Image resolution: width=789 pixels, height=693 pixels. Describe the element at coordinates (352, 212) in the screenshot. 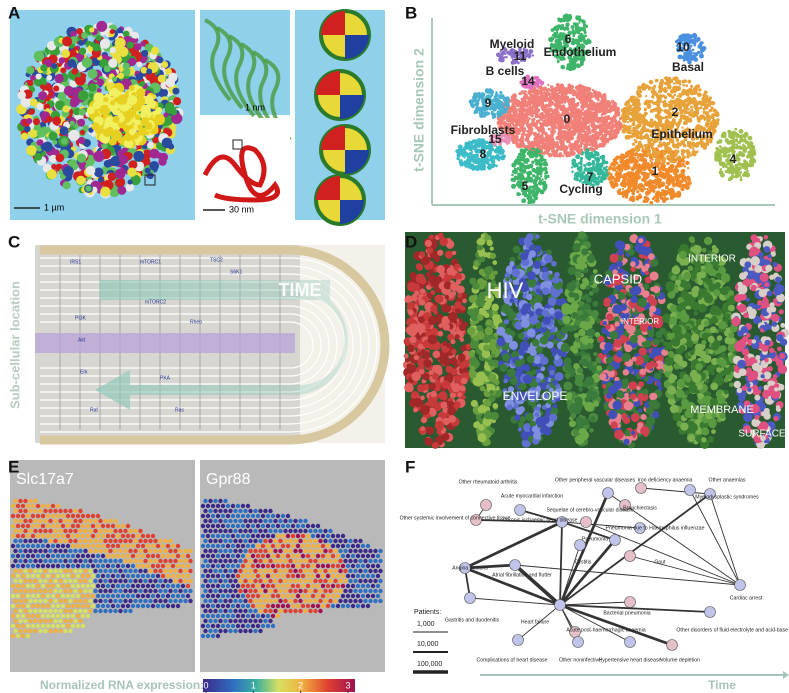

I see `quad` at that location.